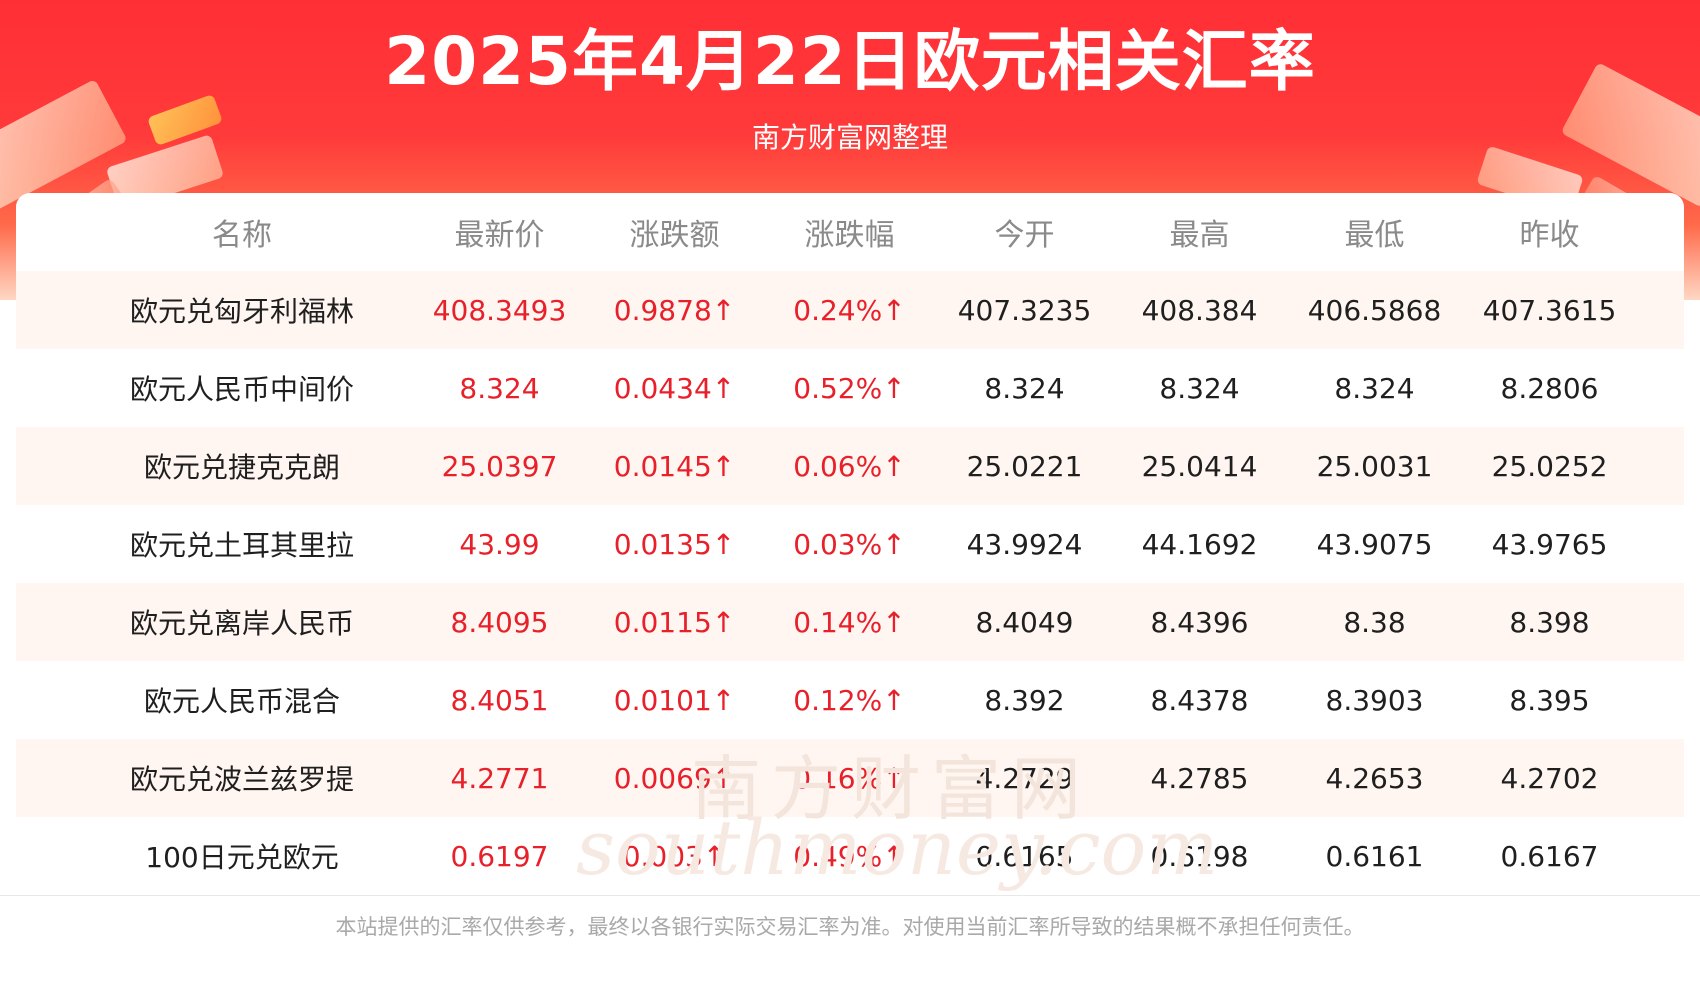 This screenshot has height=1000, width=1700. I want to click on cell-open: 8.324, so click(1024, 388).